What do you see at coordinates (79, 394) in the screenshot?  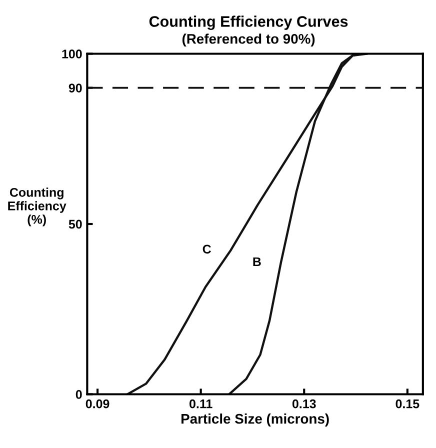 I see `y-tick-label: 0` at bounding box center [79, 394].